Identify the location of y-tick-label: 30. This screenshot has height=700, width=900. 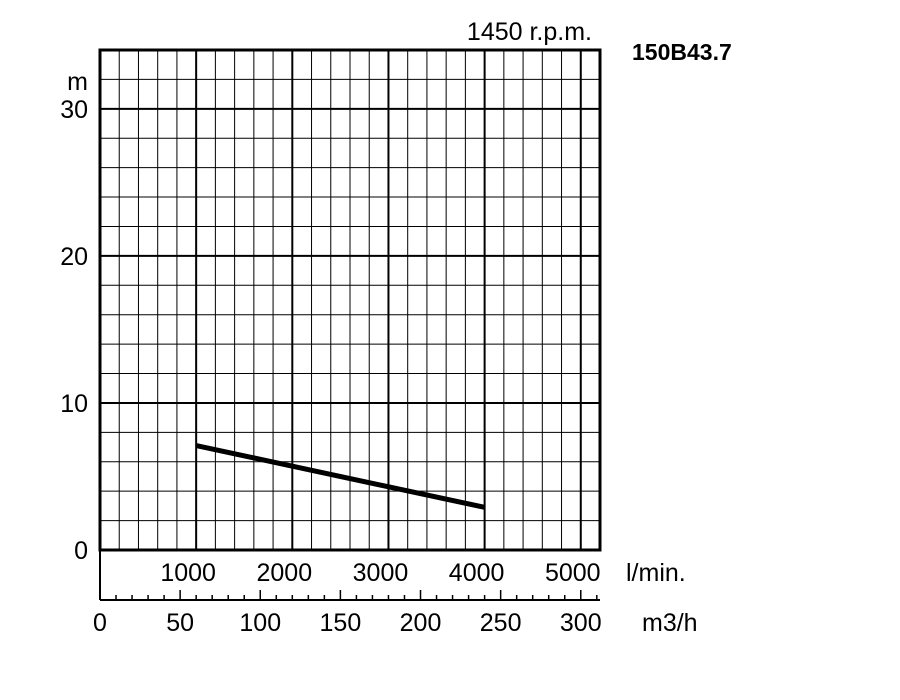
(74, 110).